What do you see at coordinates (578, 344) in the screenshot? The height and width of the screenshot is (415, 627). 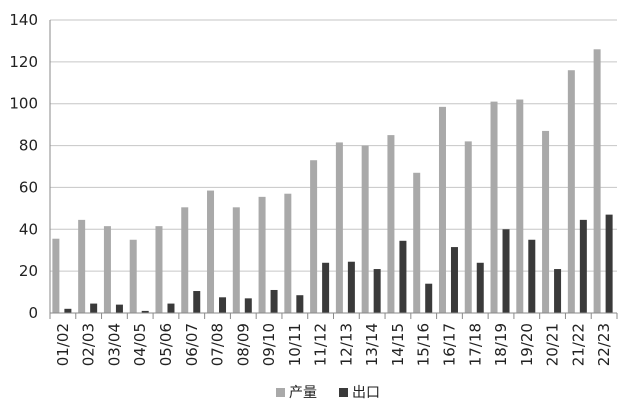 I see `x-tick-label-20: 21/22` at bounding box center [578, 344].